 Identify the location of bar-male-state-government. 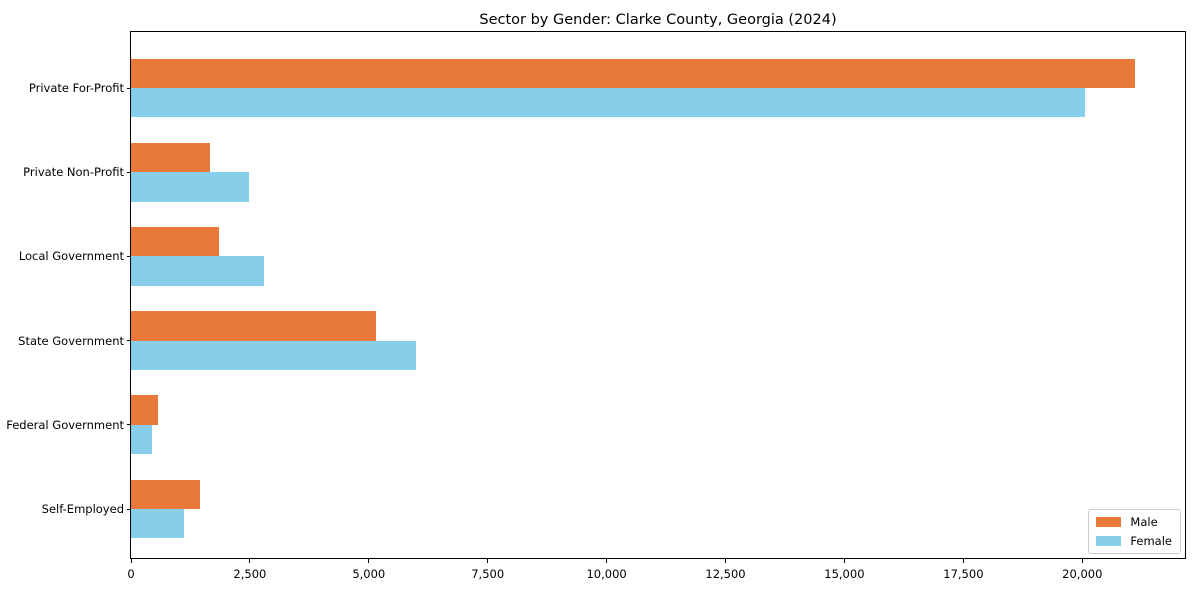
(254, 326).